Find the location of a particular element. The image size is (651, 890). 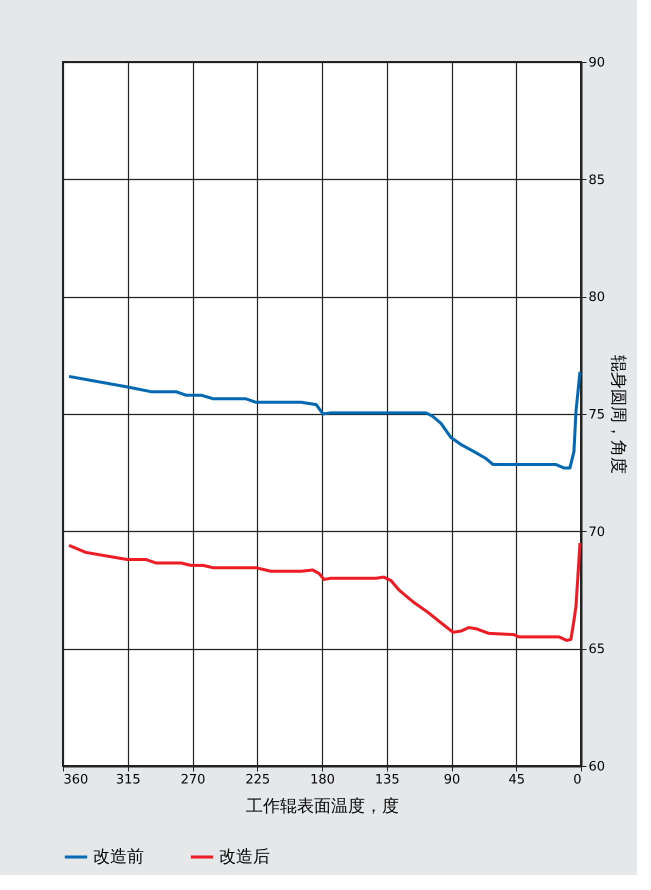

y-tick-label: 85 is located at coordinates (597, 180).